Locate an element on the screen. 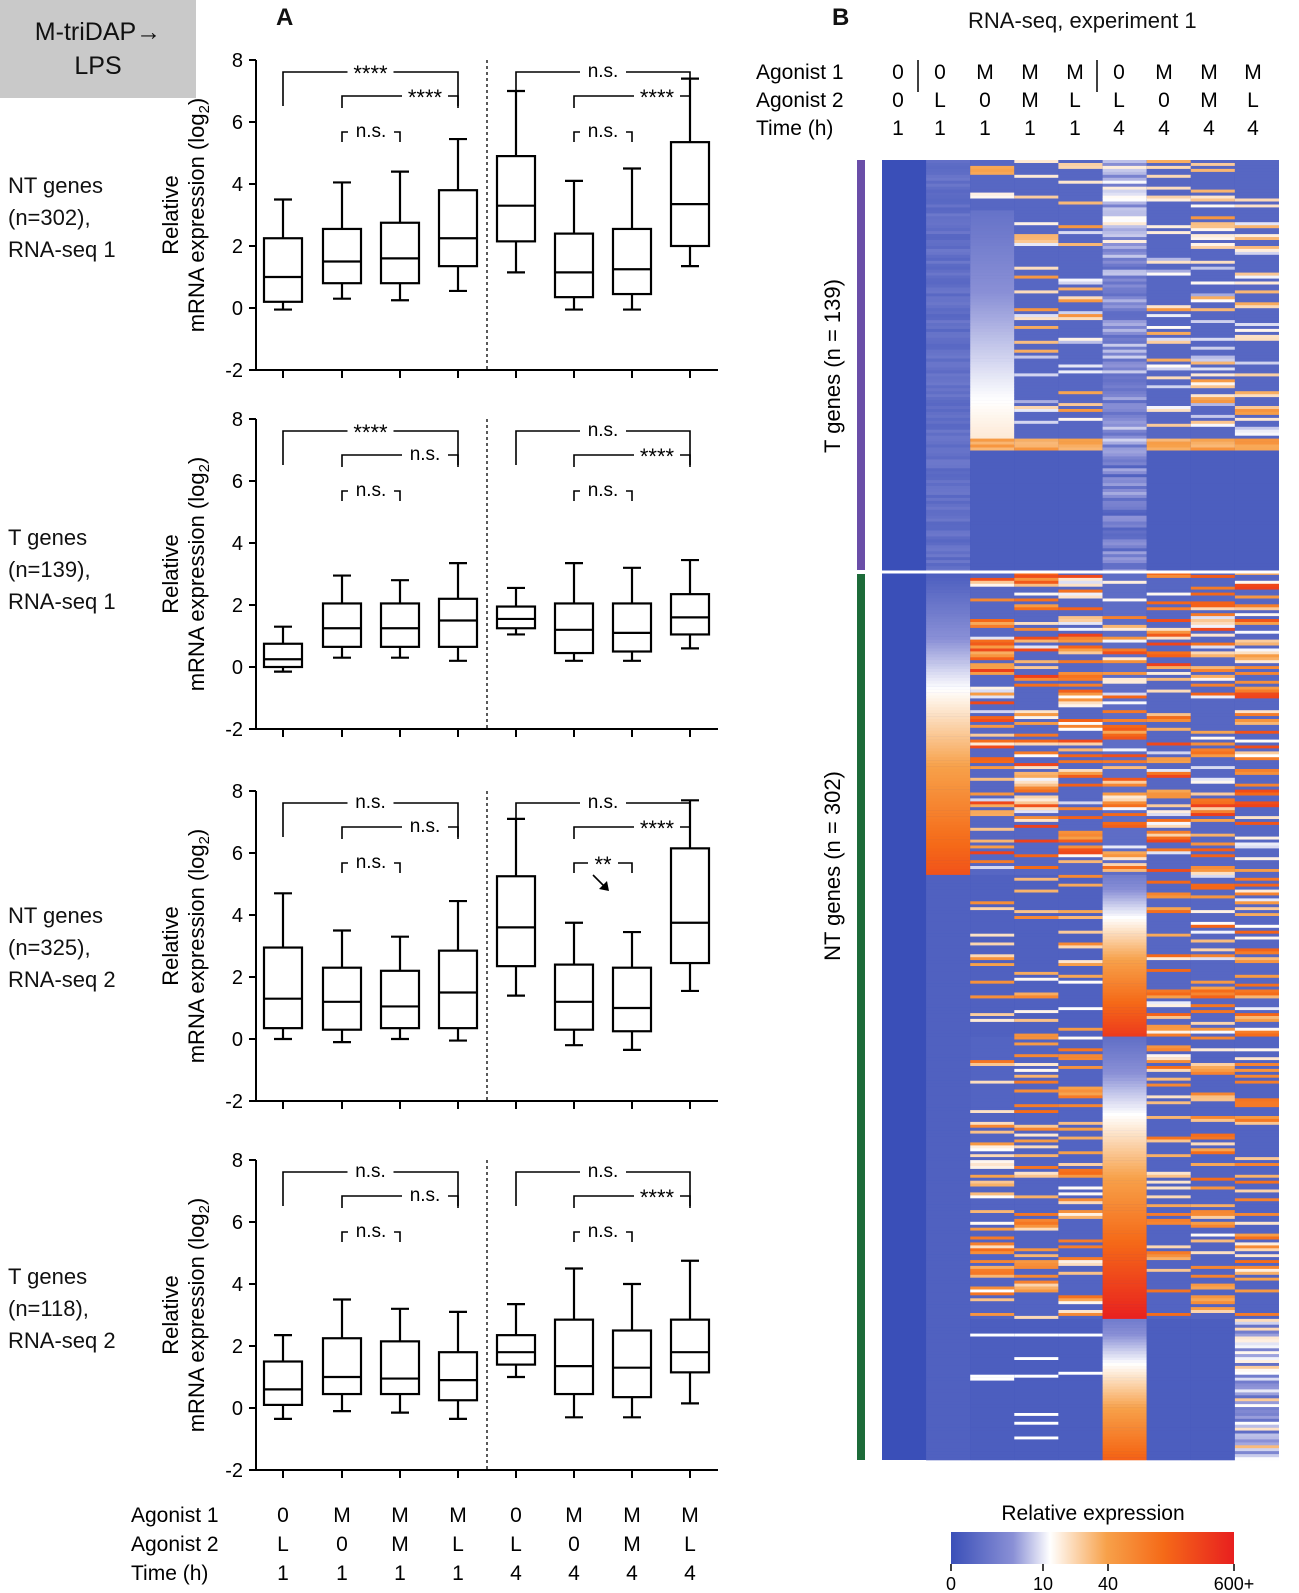 The height and width of the screenshot is (1593, 1299). bracket-right is located at coordinates (397, 867).